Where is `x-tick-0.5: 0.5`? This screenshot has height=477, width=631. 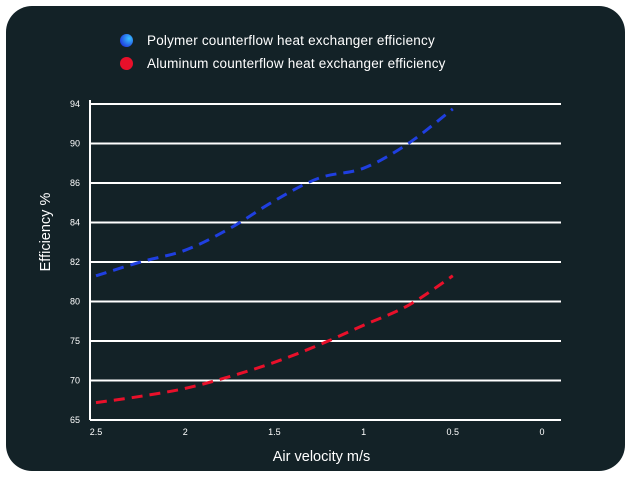
x-tick-0.5: 0.5 is located at coordinates (453, 432).